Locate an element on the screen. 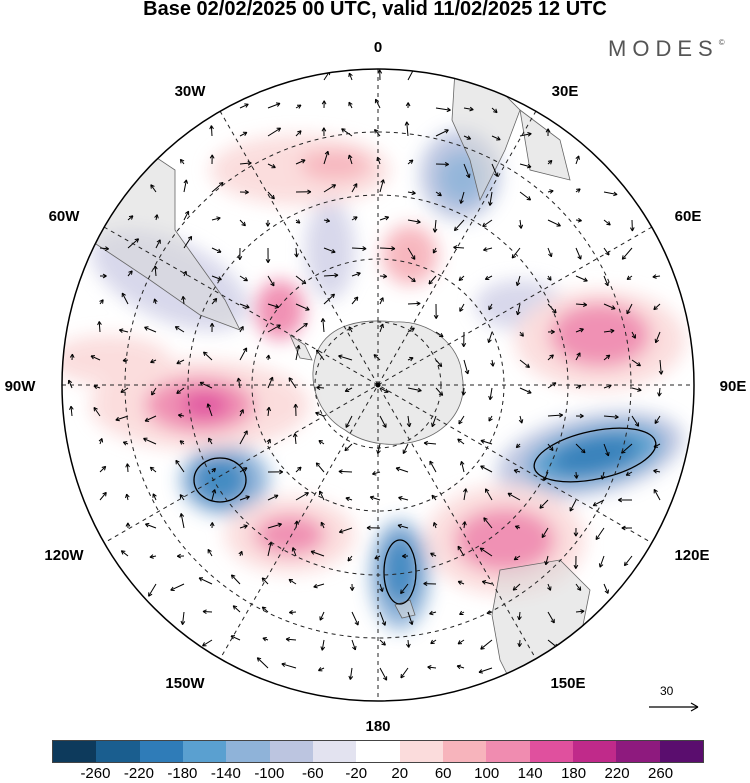  lon-label-90e: 90E is located at coordinates (733, 386).